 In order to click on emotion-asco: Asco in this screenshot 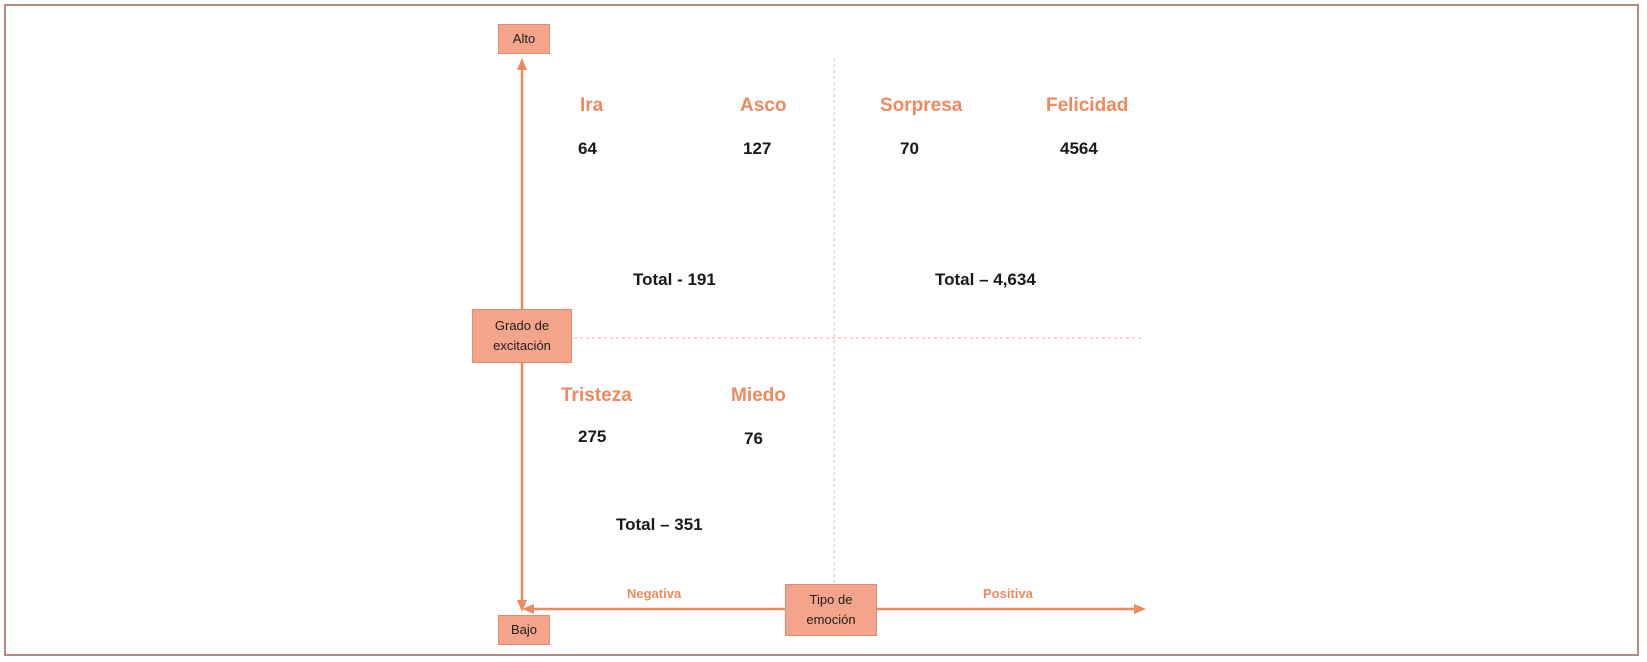, I will do `click(763, 105)`.